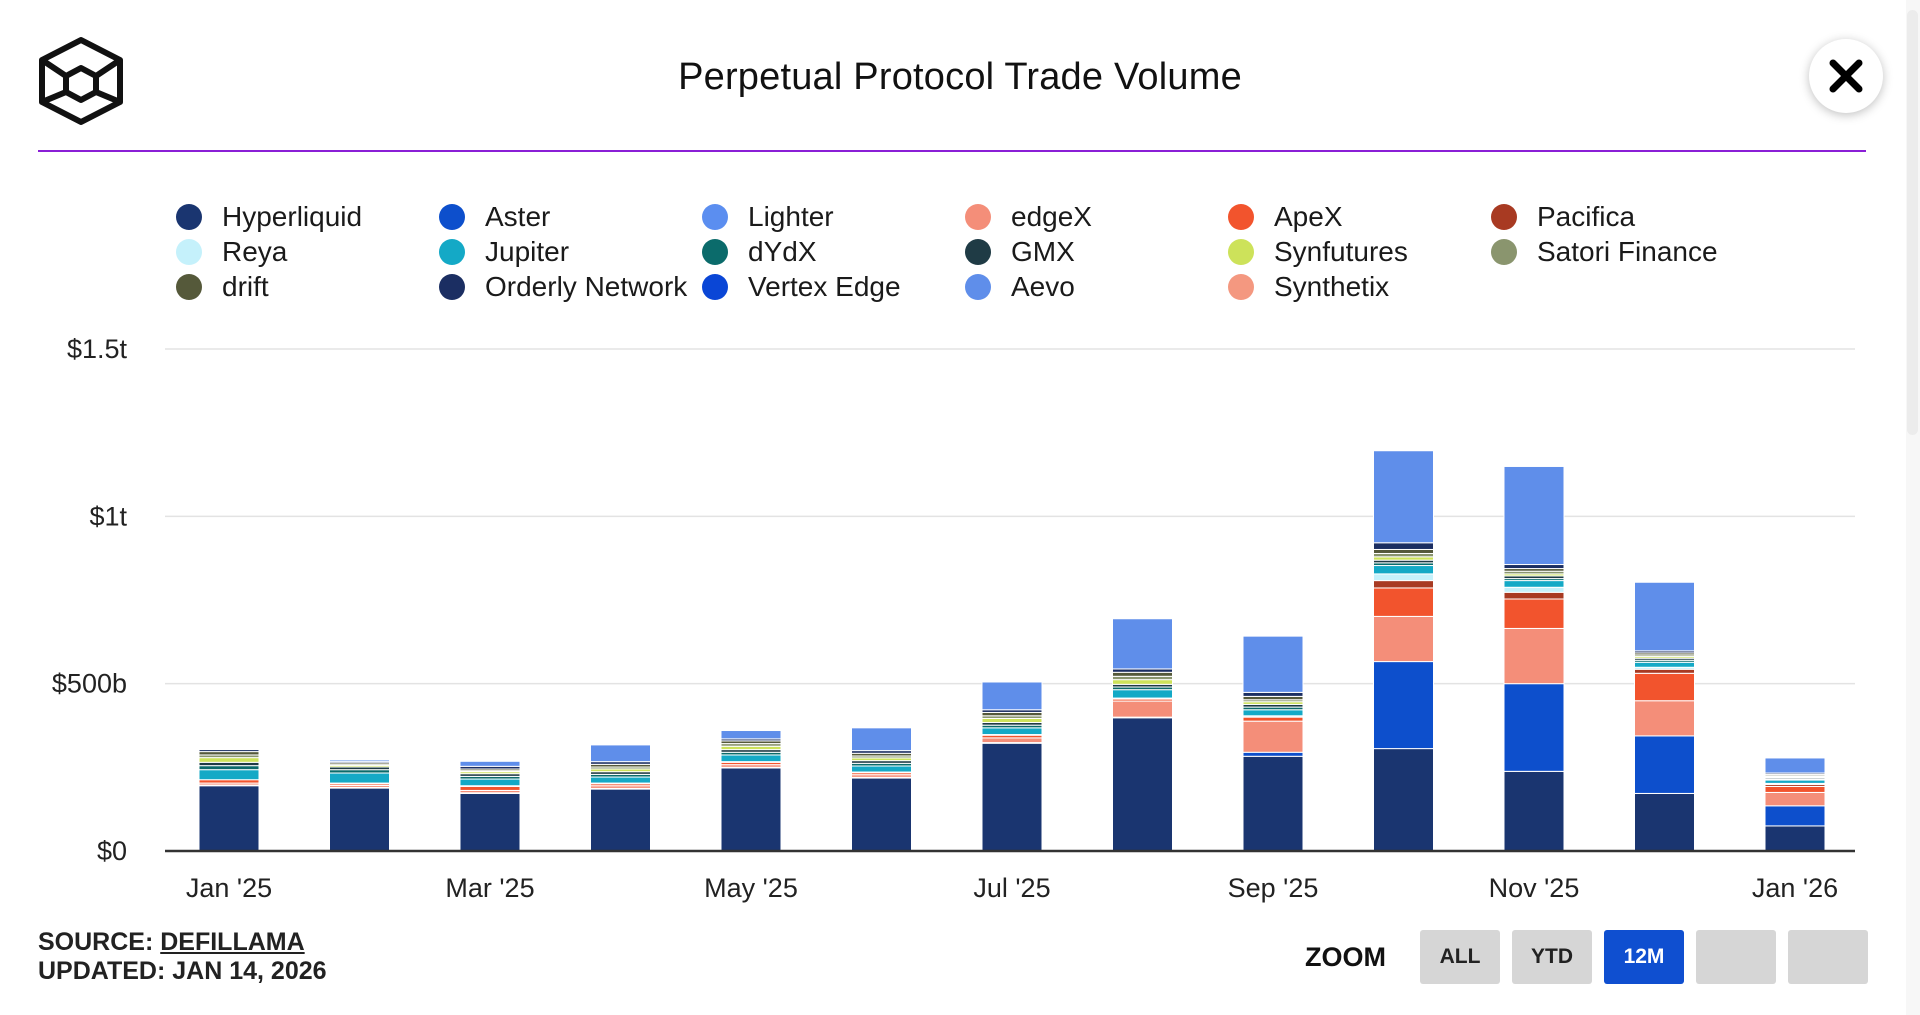  Describe the element at coordinates (269, 216) in the screenshot. I see `legend-item-hyperliquid: Hyperliquid` at that location.